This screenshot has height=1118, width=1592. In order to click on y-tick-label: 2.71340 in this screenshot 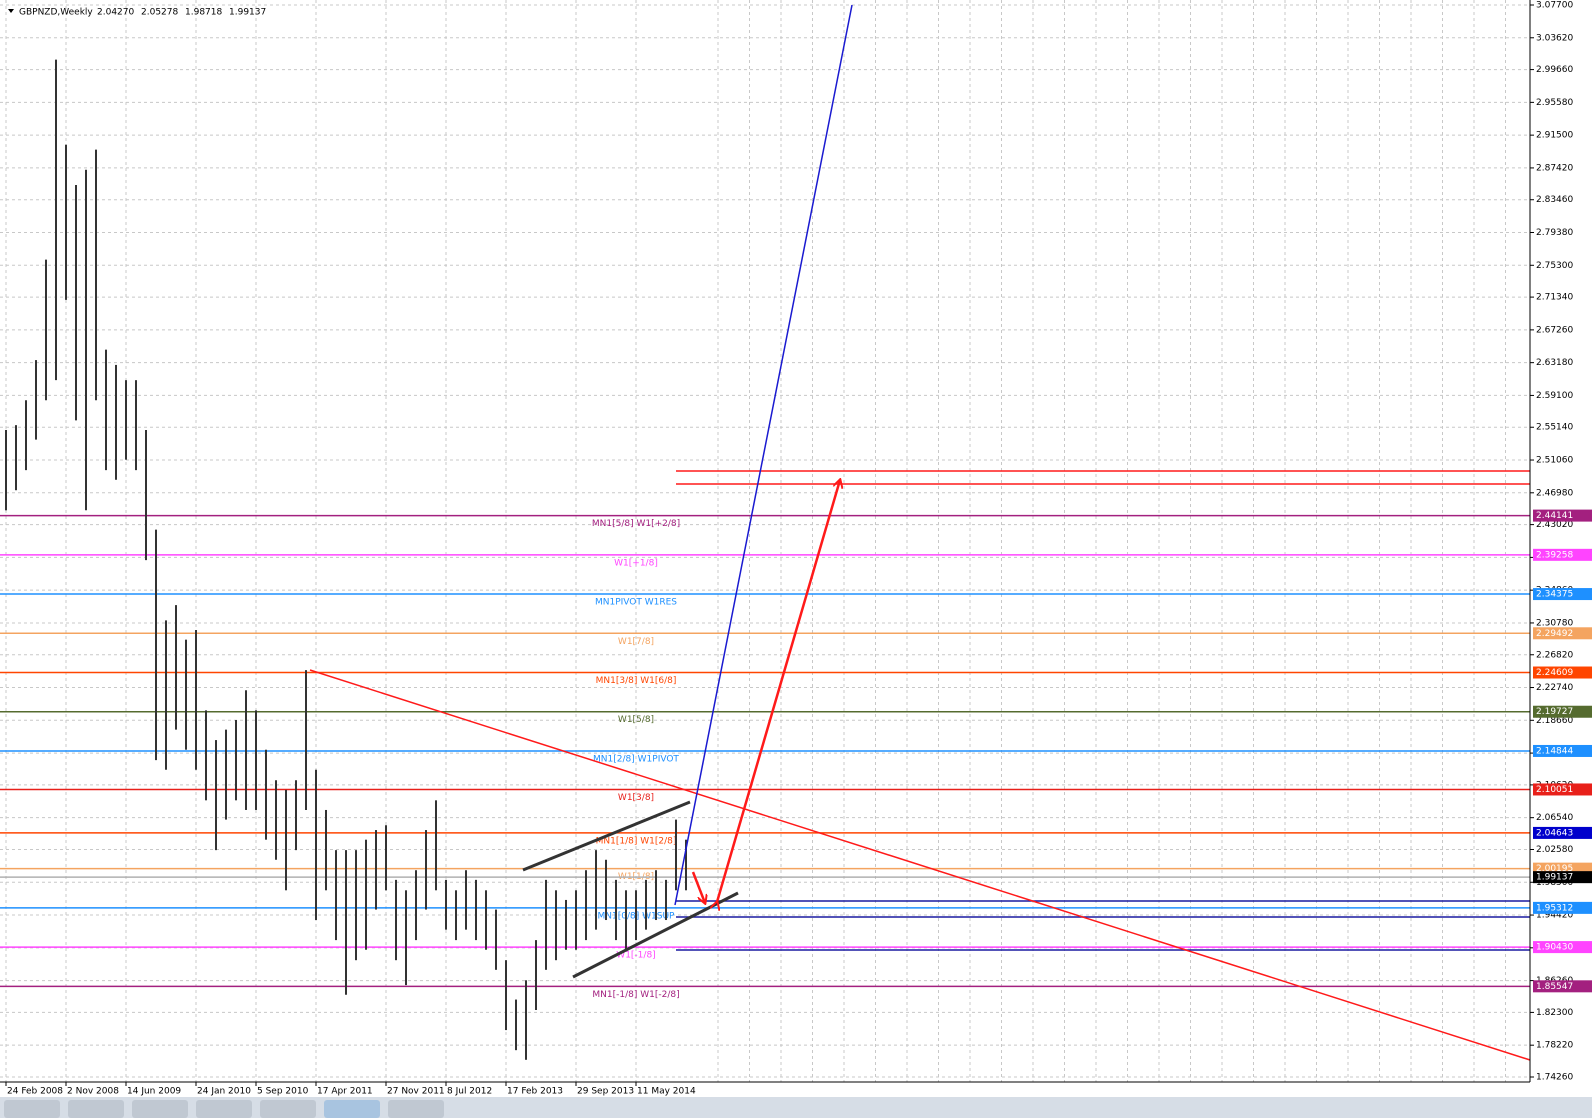, I will do `click(1554, 298)`.